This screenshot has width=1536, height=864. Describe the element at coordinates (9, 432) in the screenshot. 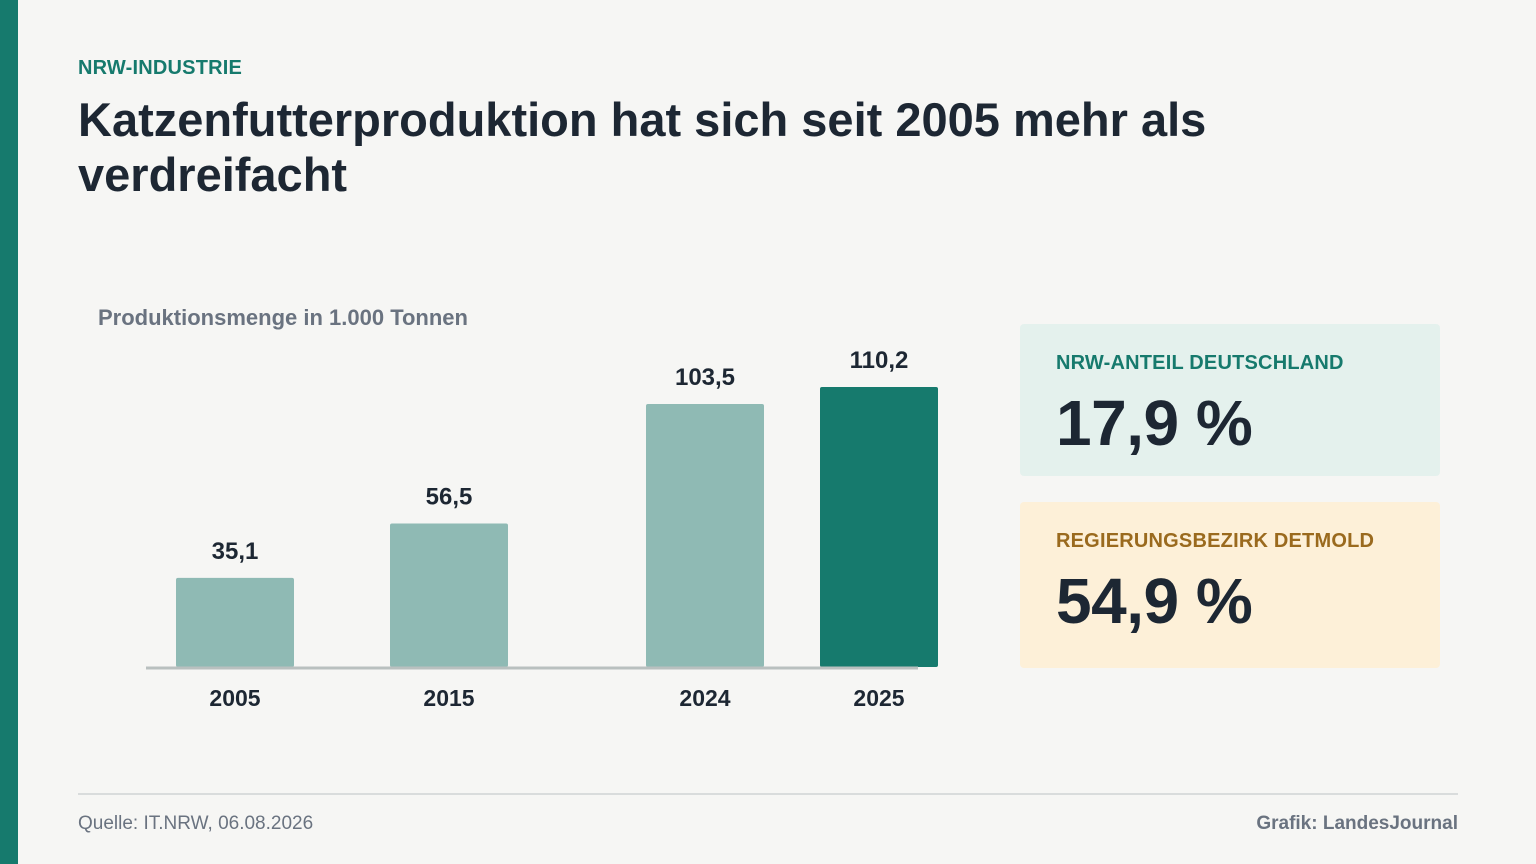

I see `accent-bar` at that location.